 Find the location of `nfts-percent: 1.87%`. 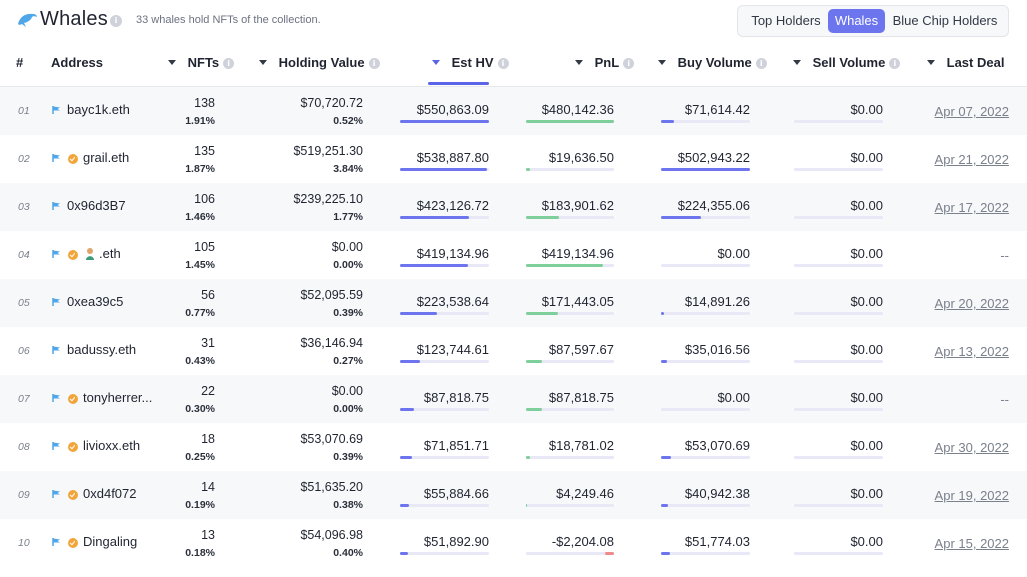

nfts-percent: 1.87% is located at coordinates (200, 169).